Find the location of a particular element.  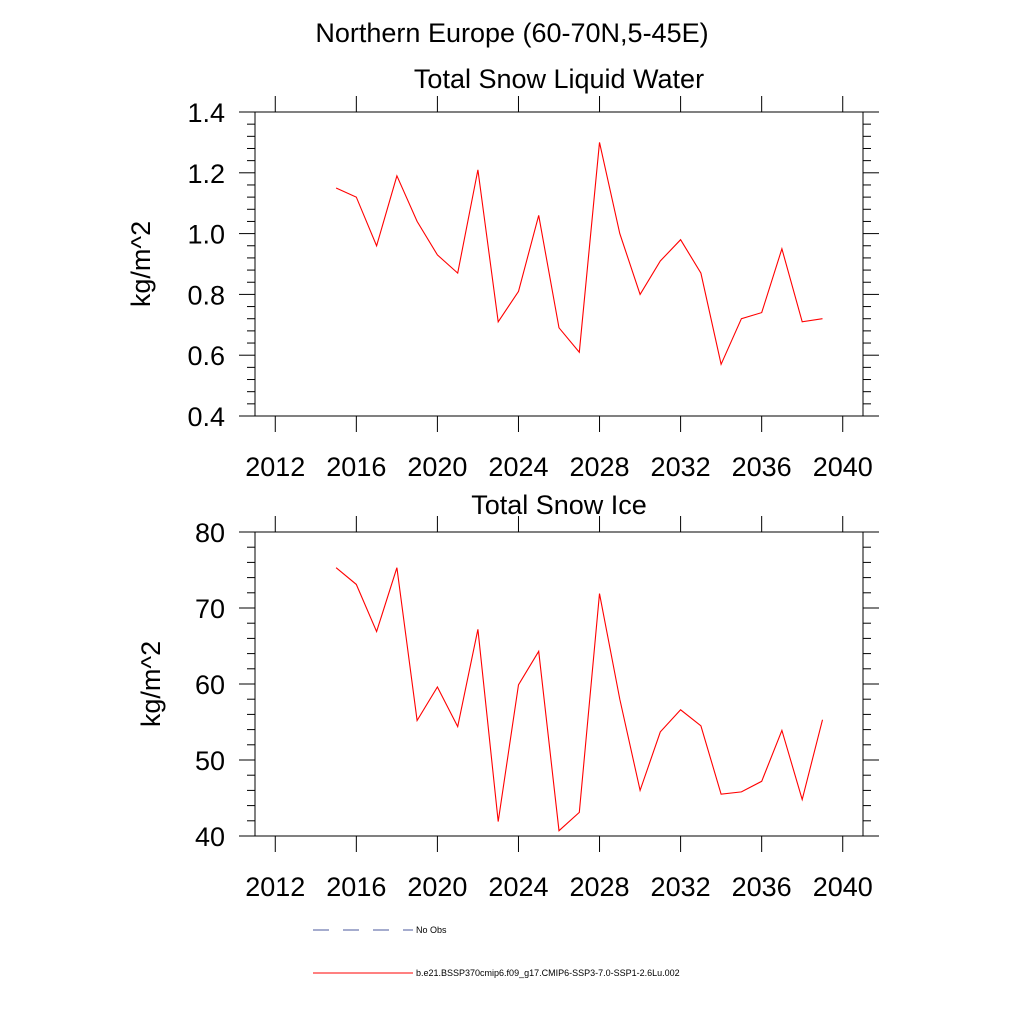

y-tick-label: 0.8 is located at coordinates (206, 295).